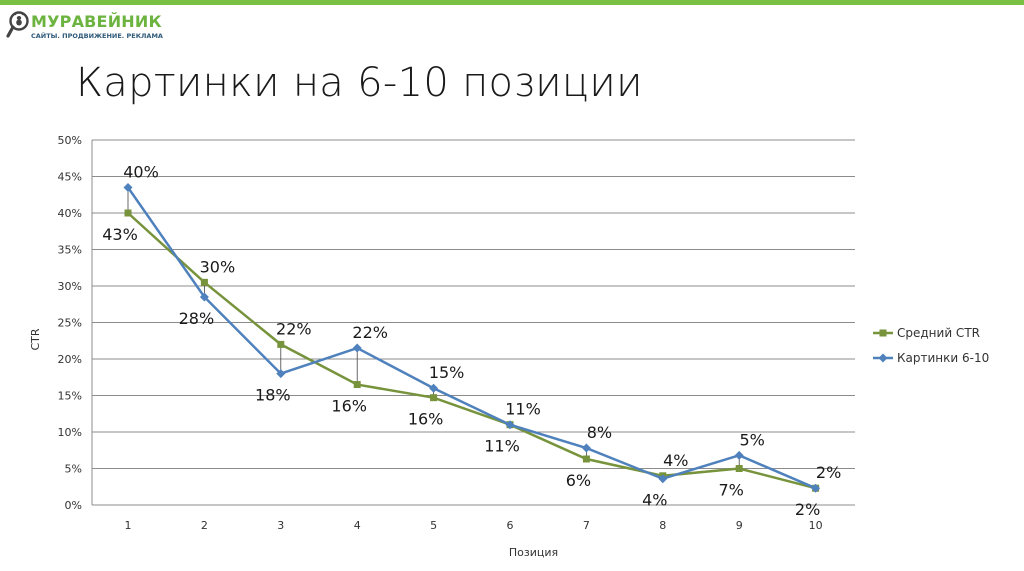 The image size is (1024, 571). Describe the element at coordinates (70, 396) in the screenshot. I see `y-tick-label: 15%` at that location.